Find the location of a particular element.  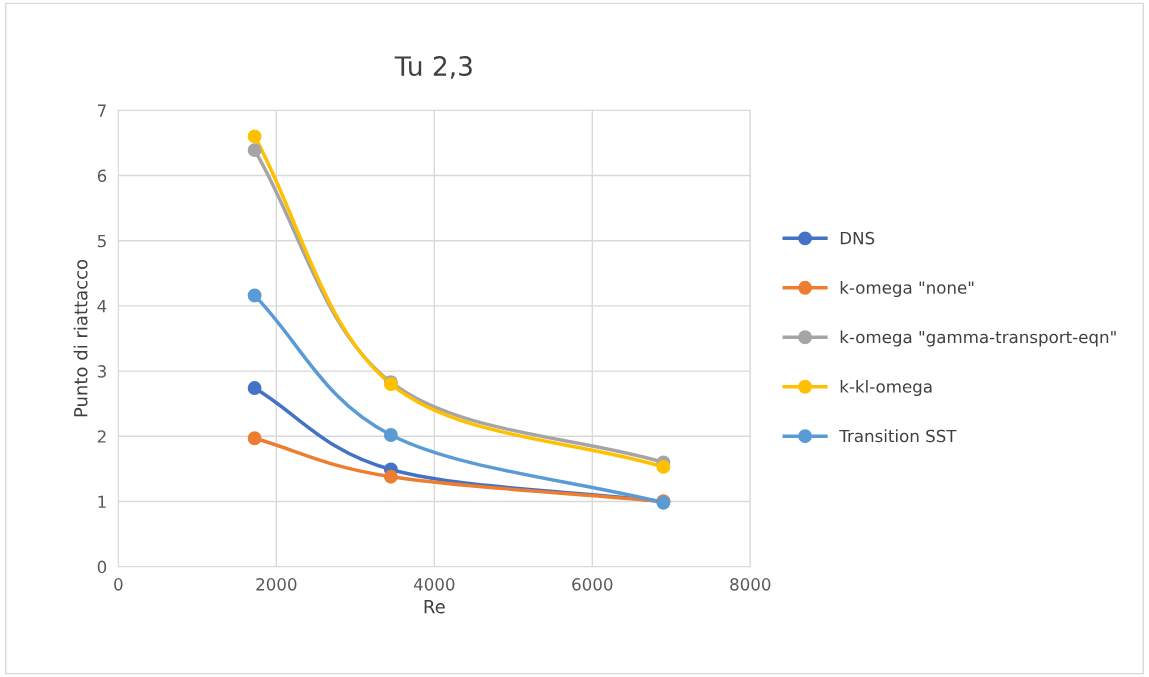

y-tick-label: 3 is located at coordinates (101, 371).